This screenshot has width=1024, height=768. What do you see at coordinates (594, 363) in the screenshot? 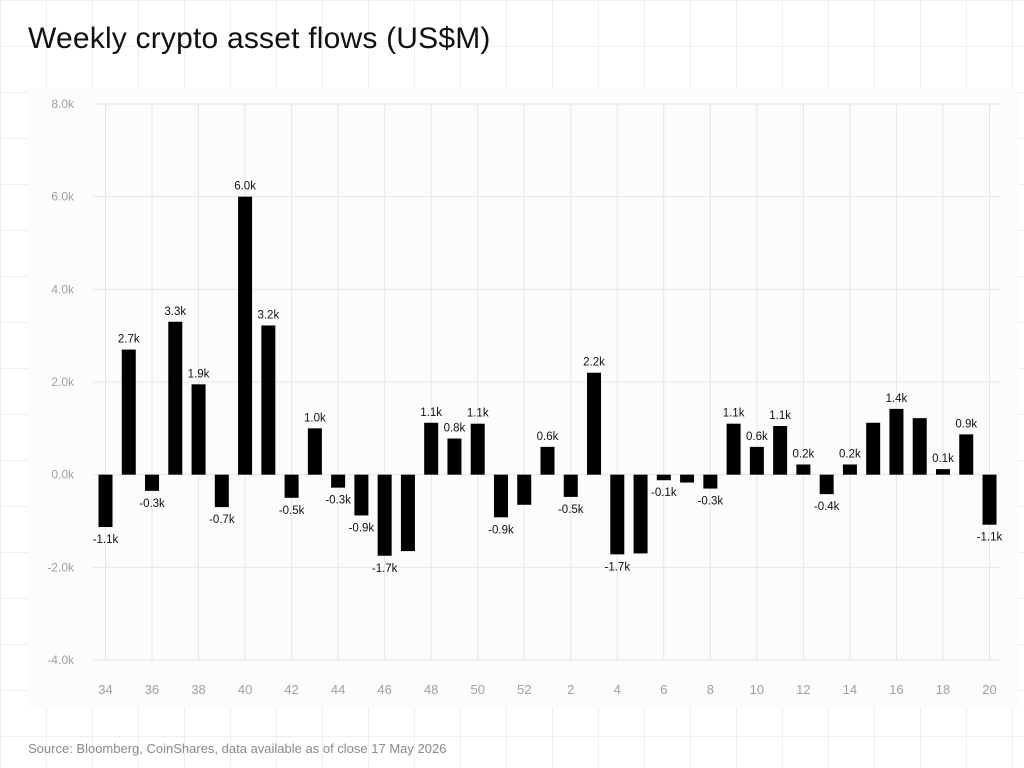
I see `data-label: 2.2k` at bounding box center [594, 363].